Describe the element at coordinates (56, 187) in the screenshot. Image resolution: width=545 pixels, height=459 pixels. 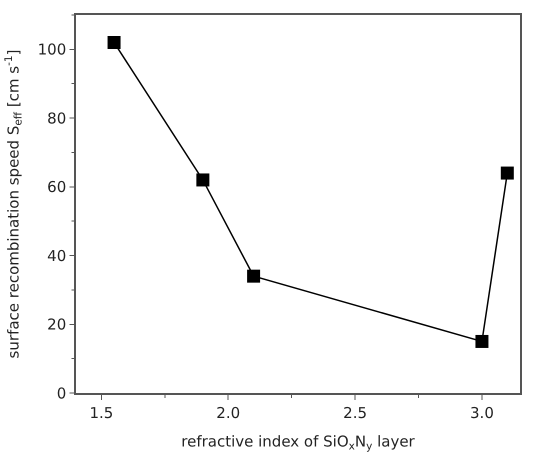
I see `y-tick-label: 60` at that location.